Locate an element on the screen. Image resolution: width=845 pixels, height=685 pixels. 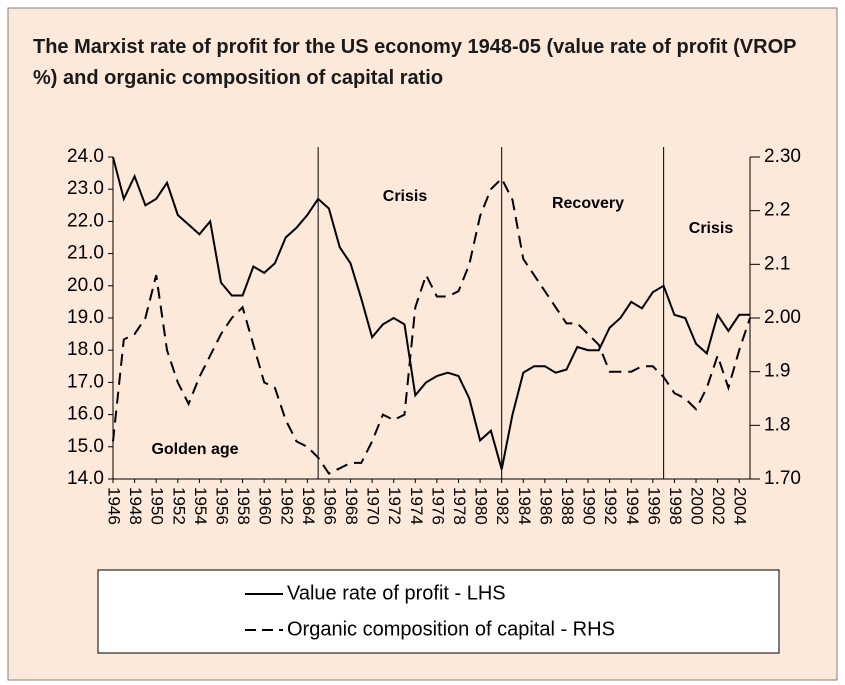
y-tick-label: 21.0 is located at coordinates (85, 253).